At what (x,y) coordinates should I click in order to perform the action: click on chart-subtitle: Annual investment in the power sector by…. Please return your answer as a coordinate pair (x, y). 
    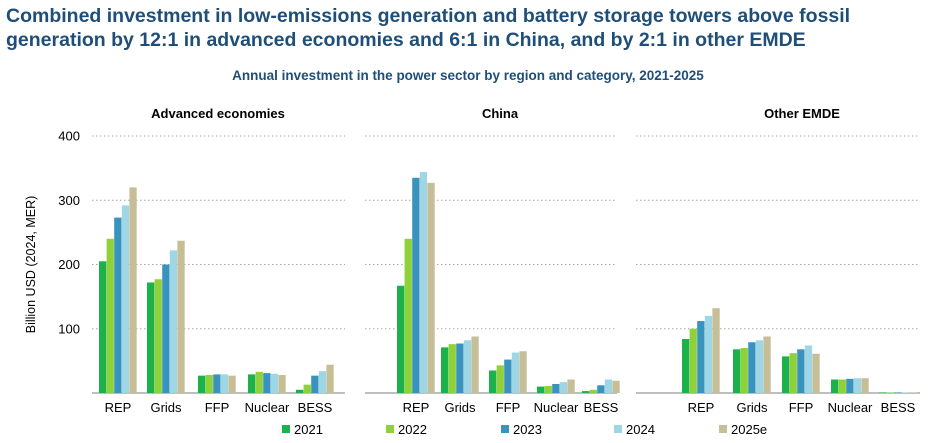
    Looking at the image, I should click on (468, 75).